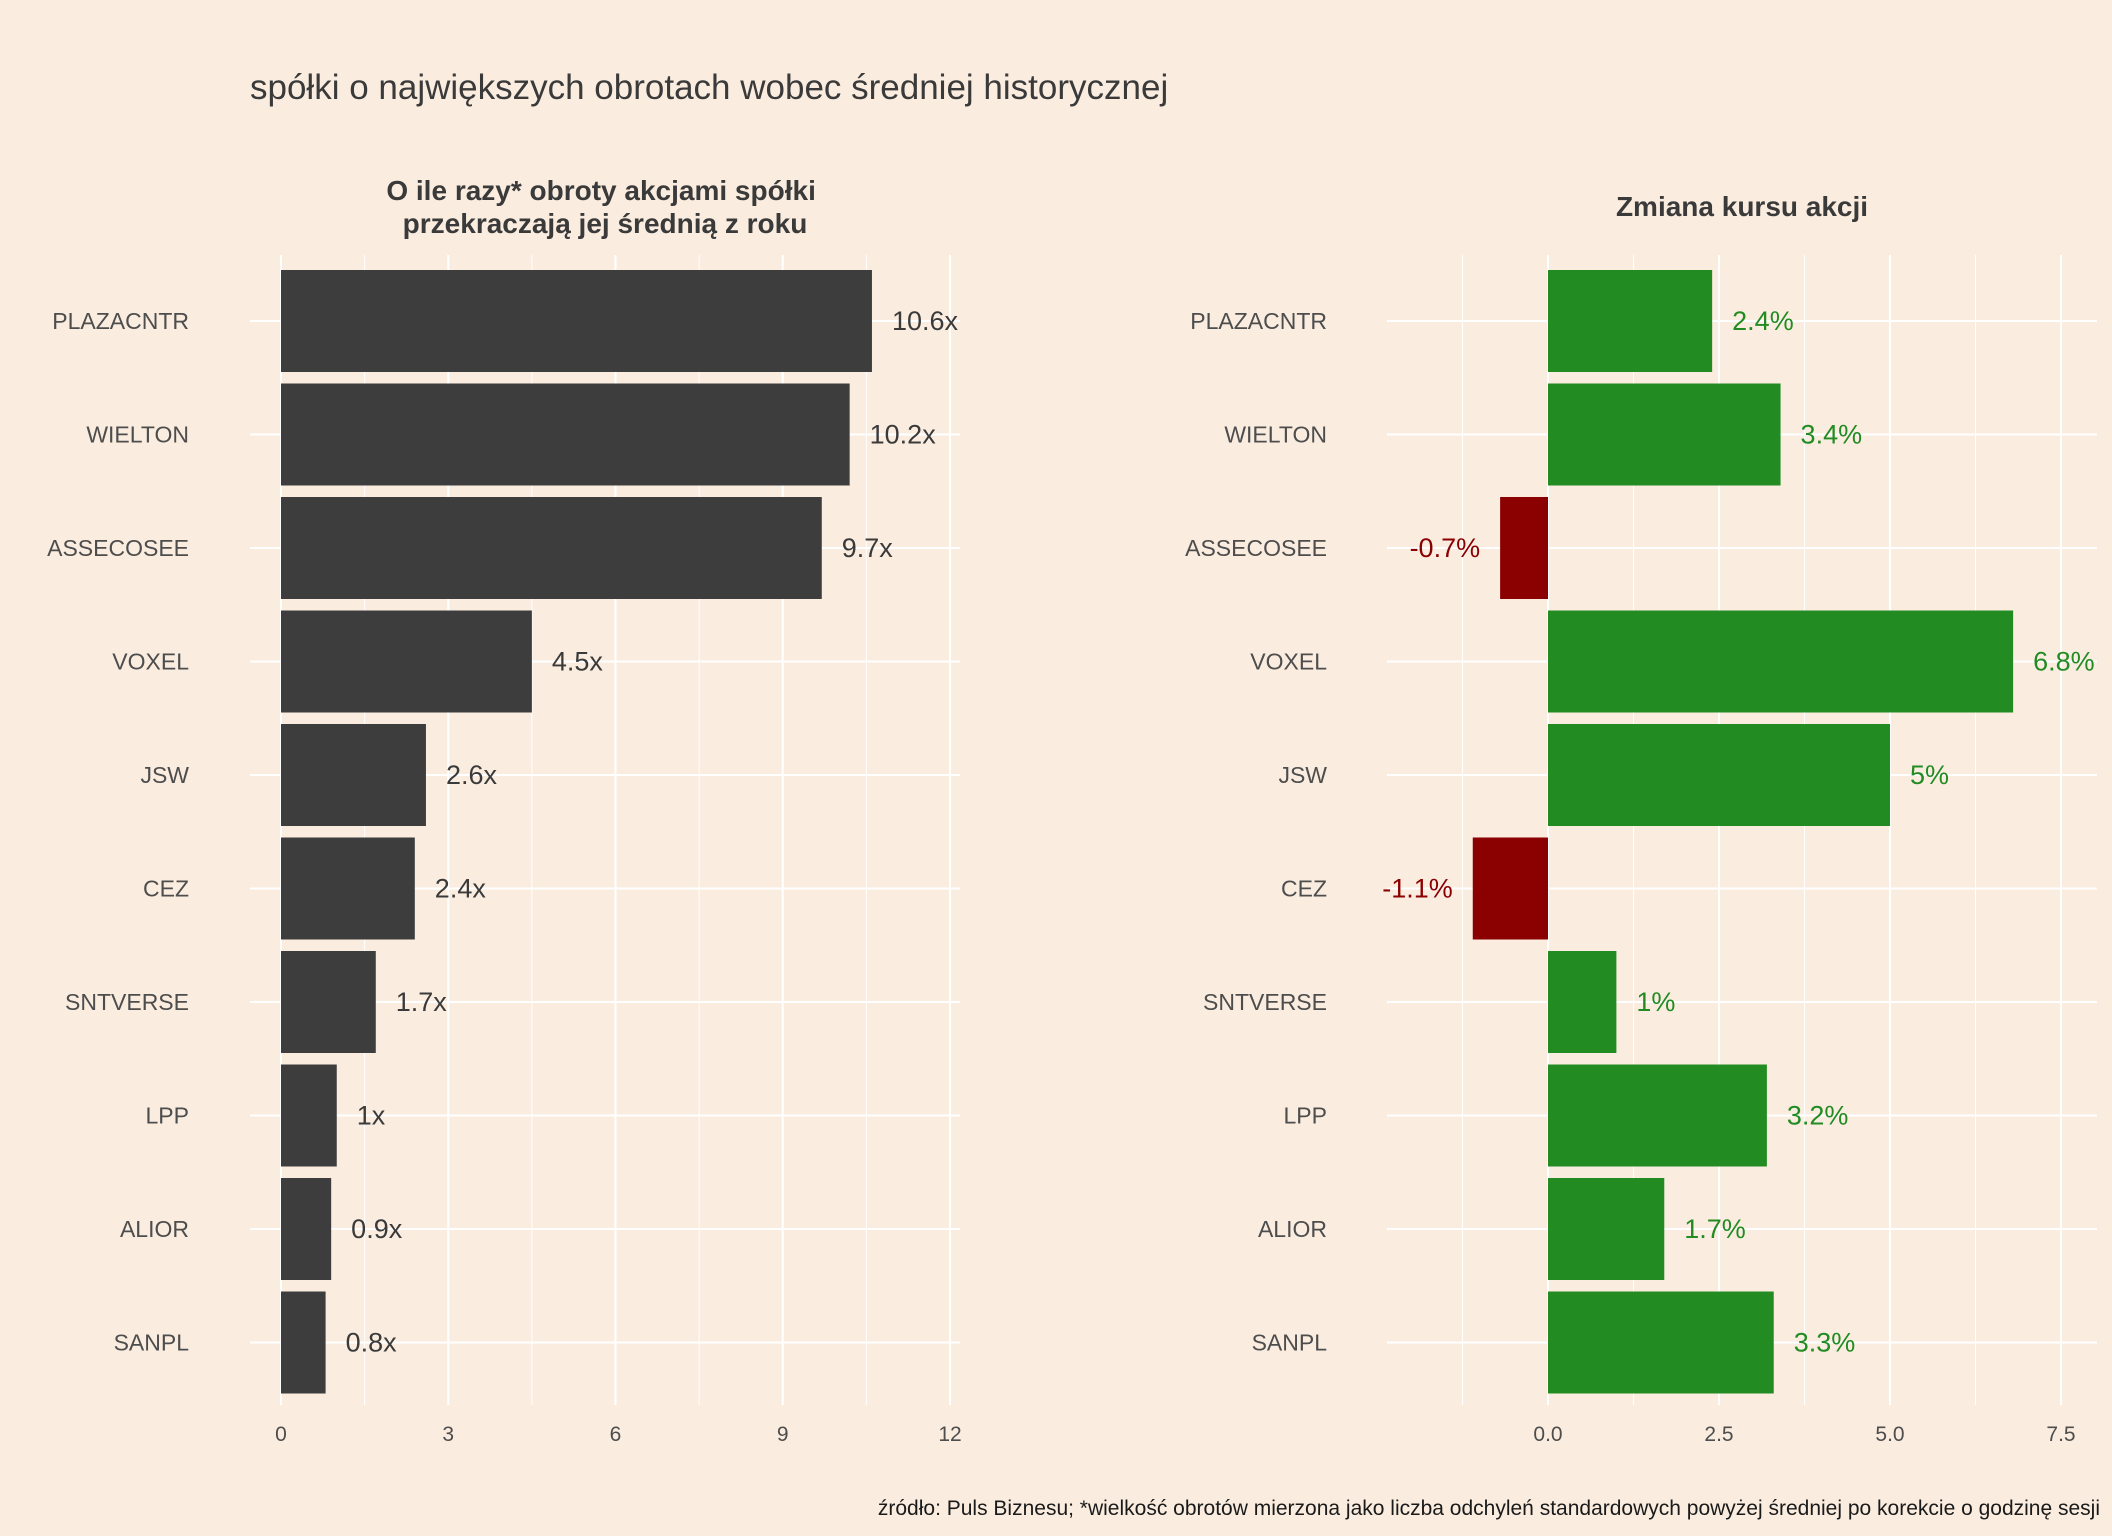 The image size is (2112, 1536). Describe the element at coordinates (1715, 1229) in the screenshot. I see `price-change-data-label: 1.7%` at that location.